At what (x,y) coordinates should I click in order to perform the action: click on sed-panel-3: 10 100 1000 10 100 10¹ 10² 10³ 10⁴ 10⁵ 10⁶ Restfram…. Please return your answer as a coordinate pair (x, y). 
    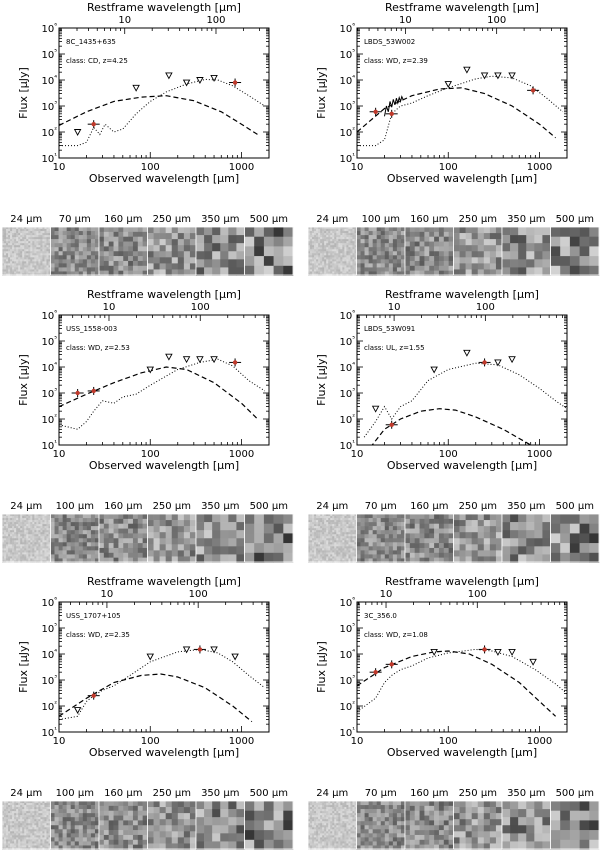
    Looking at the image, I should click on (143, 380).